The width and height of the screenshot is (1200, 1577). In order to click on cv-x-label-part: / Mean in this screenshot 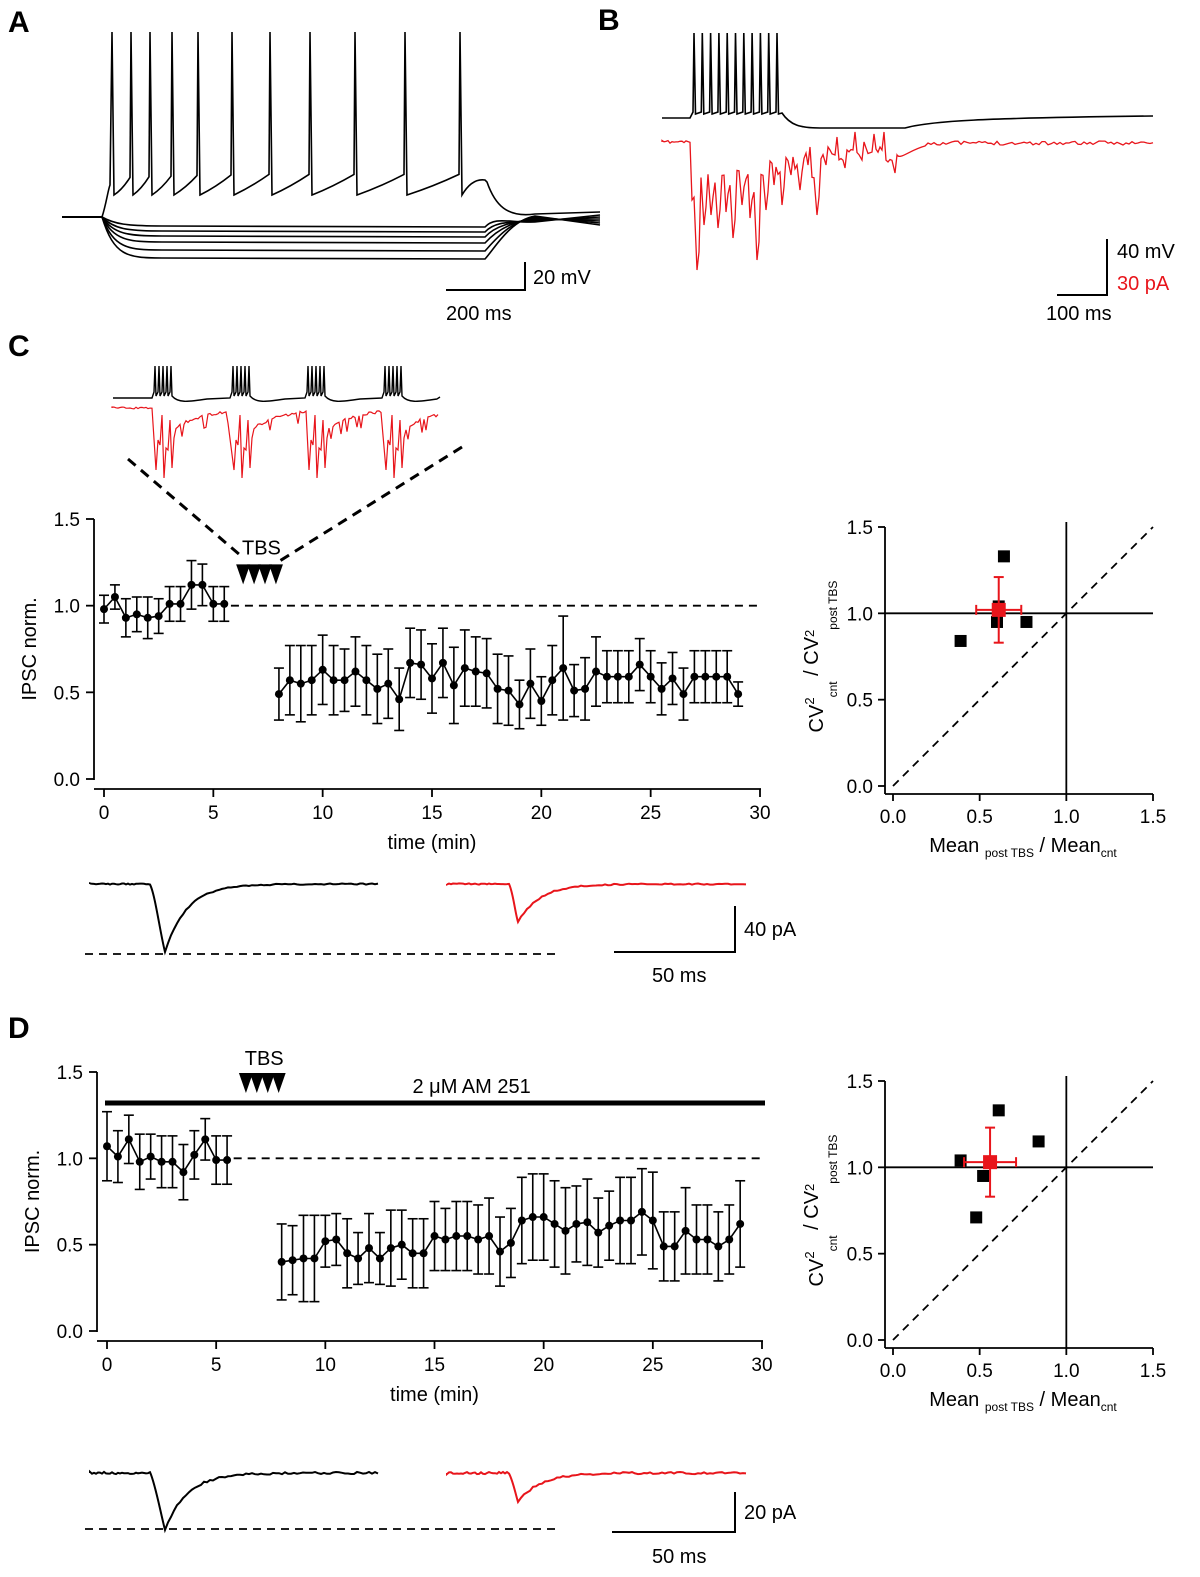, I will do `click(1067, 846)`.